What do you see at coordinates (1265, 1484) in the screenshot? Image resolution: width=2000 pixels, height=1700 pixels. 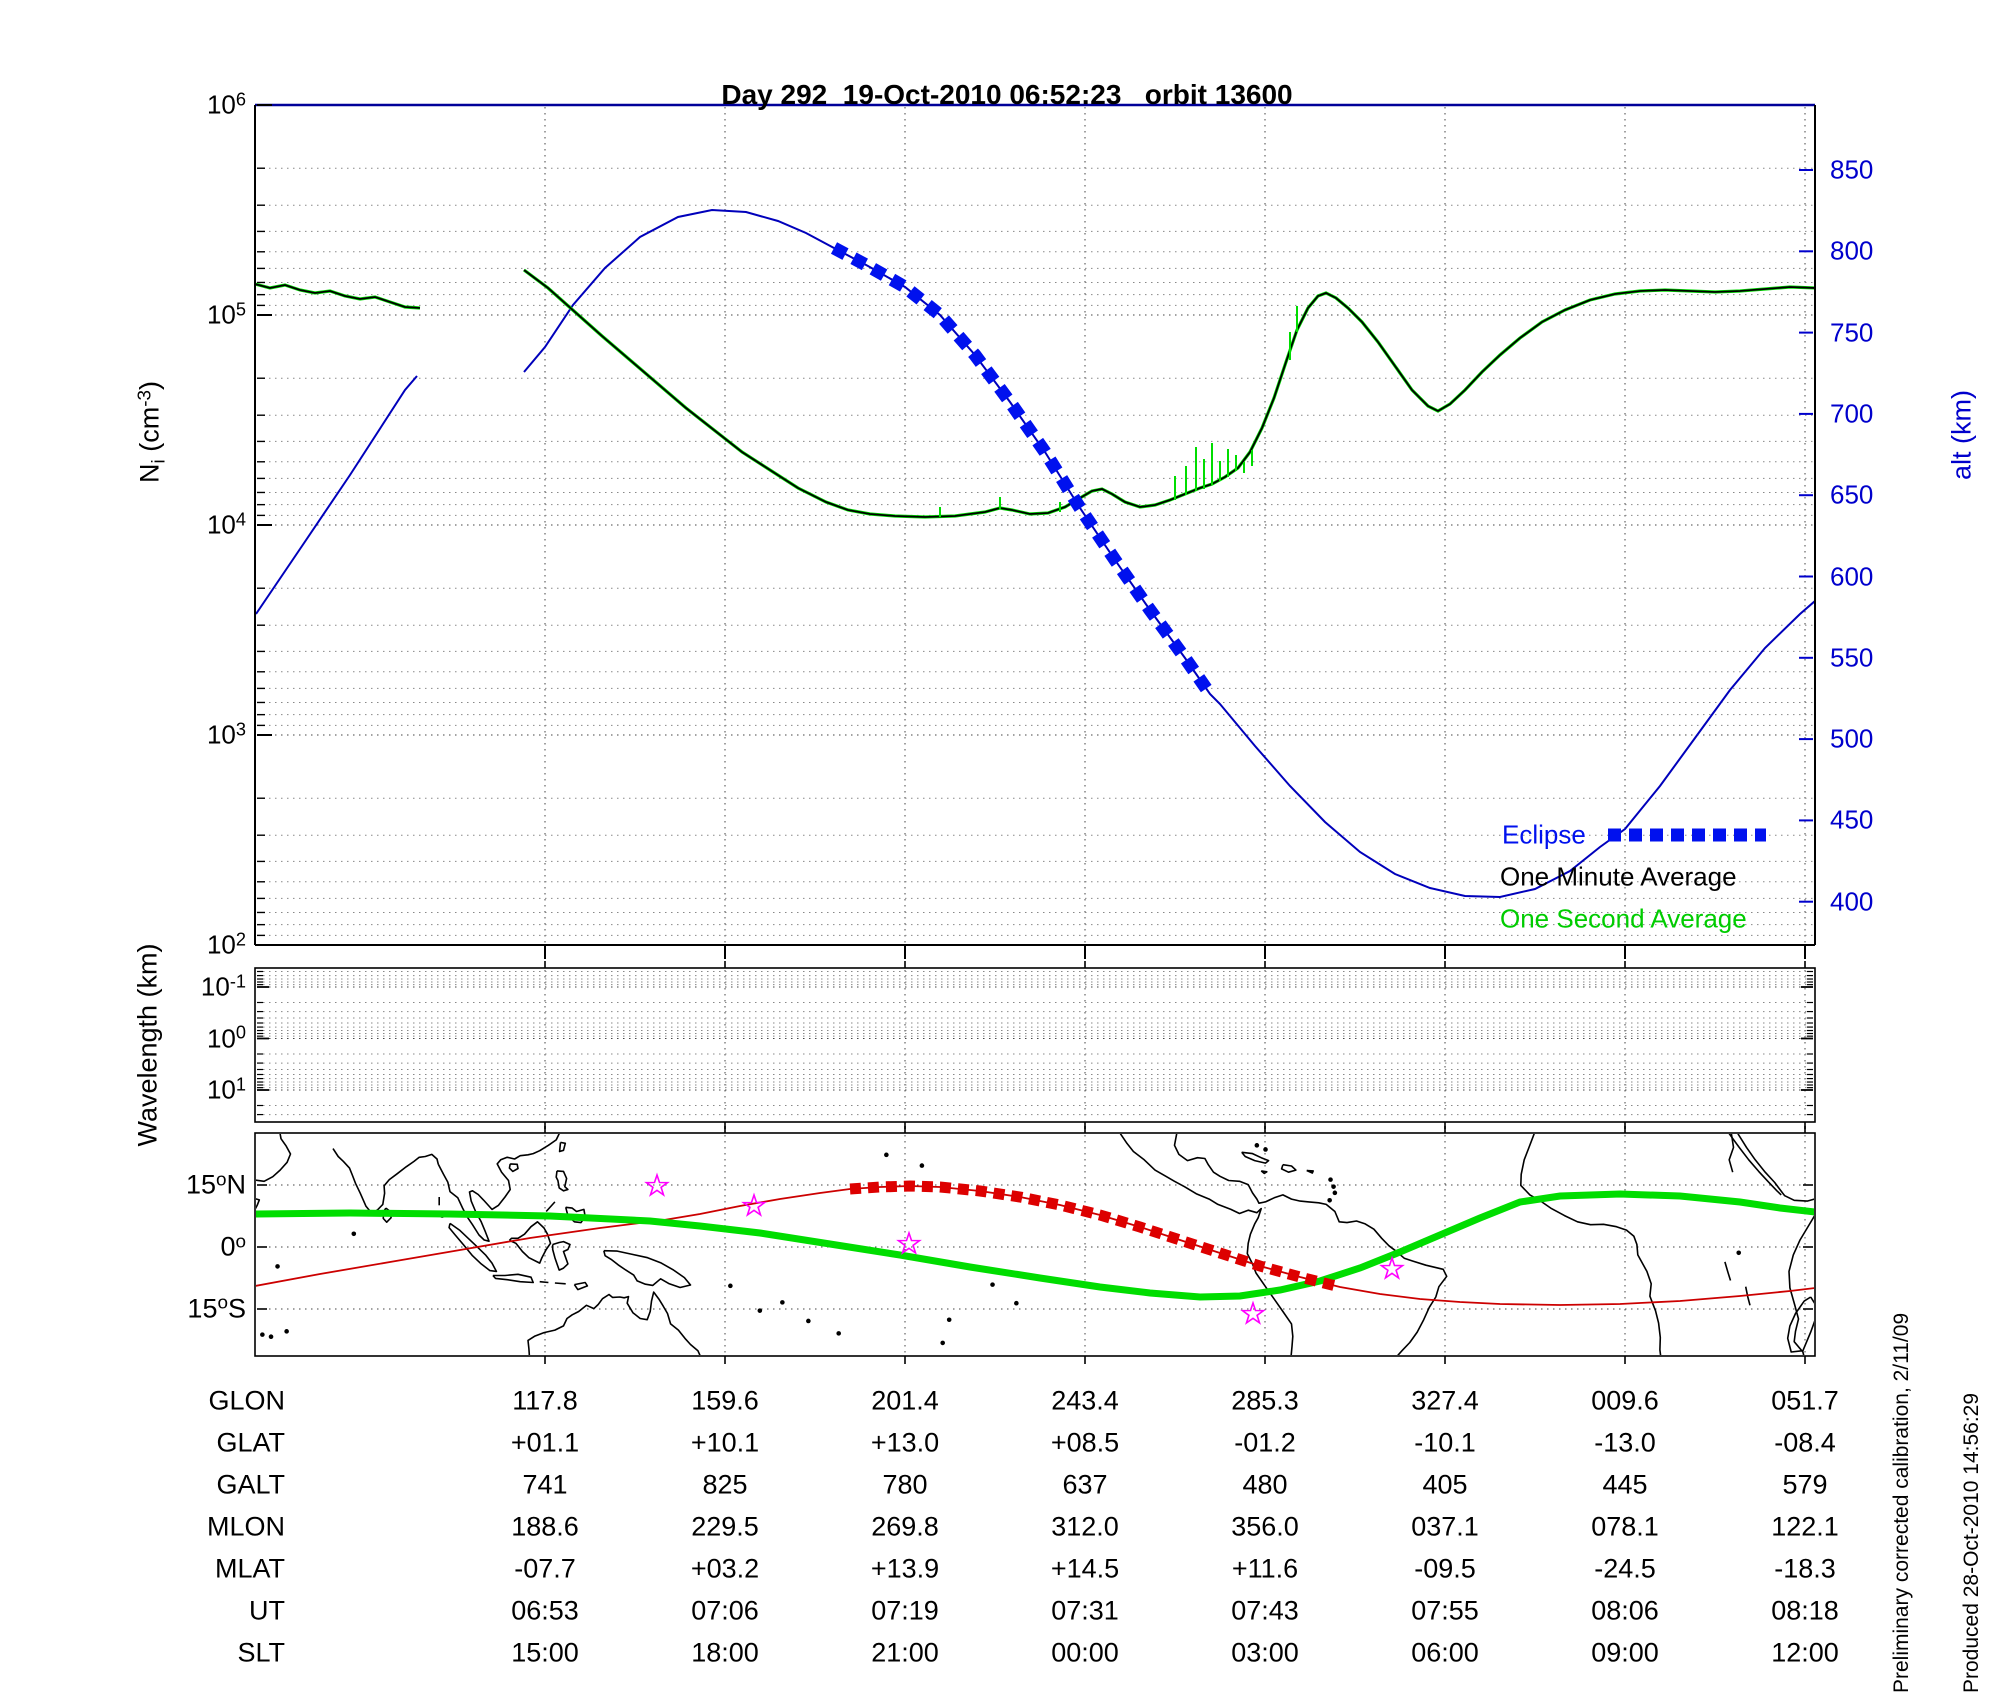 I see `table-cell: 480` at bounding box center [1265, 1484].